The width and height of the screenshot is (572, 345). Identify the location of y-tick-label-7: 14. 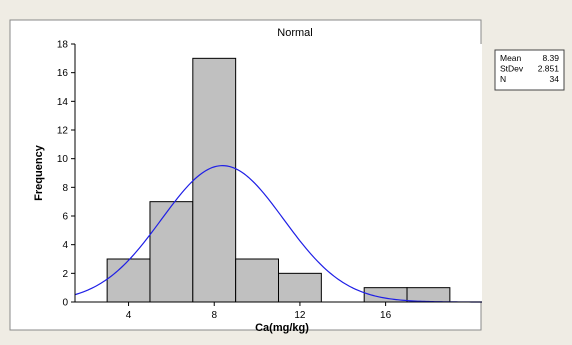
(63, 102).